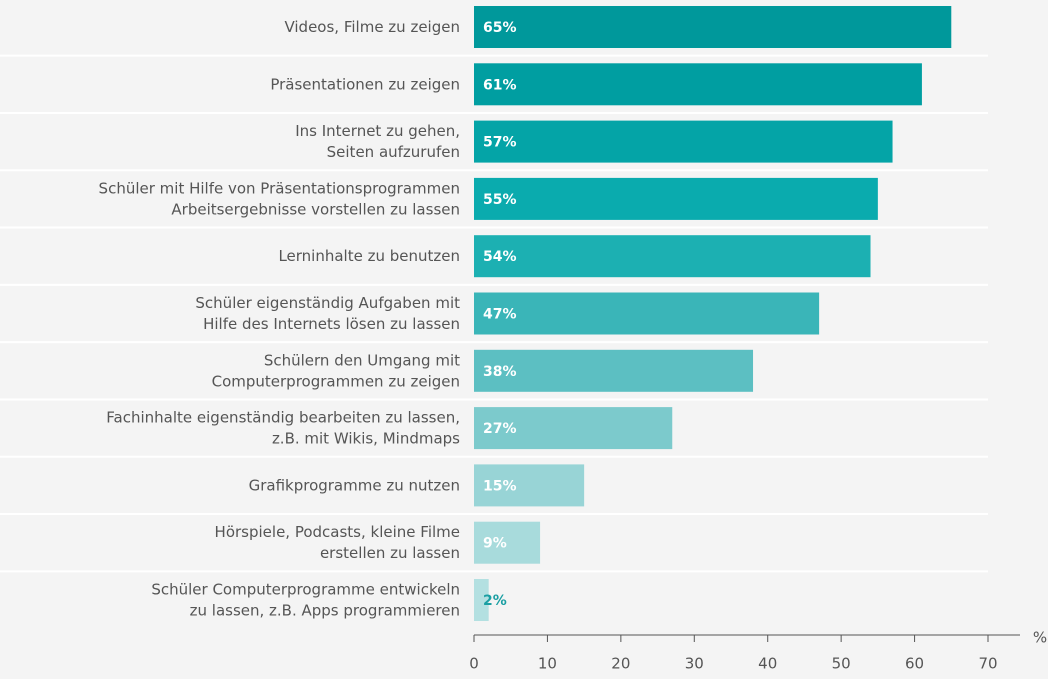 The height and width of the screenshot is (679, 1048). I want to click on category-label-line: erstellen zu lassen, so click(390, 553).